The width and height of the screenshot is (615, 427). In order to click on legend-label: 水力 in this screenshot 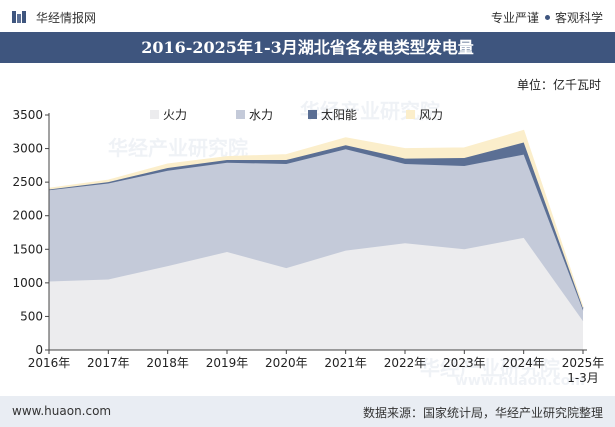, I will do `click(261, 115)`.